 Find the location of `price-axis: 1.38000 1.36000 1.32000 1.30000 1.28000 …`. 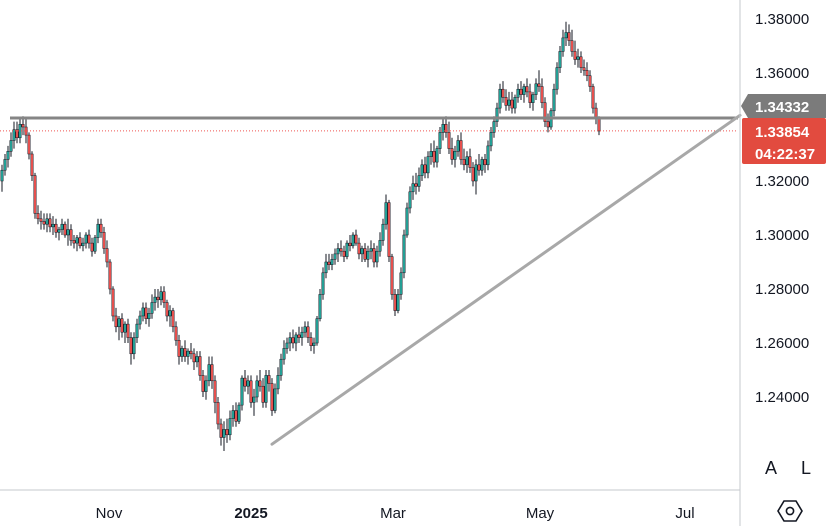

price-axis: 1.38000 1.36000 1.32000 1.30000 1.28000 … is located at coordinates (782, 208).